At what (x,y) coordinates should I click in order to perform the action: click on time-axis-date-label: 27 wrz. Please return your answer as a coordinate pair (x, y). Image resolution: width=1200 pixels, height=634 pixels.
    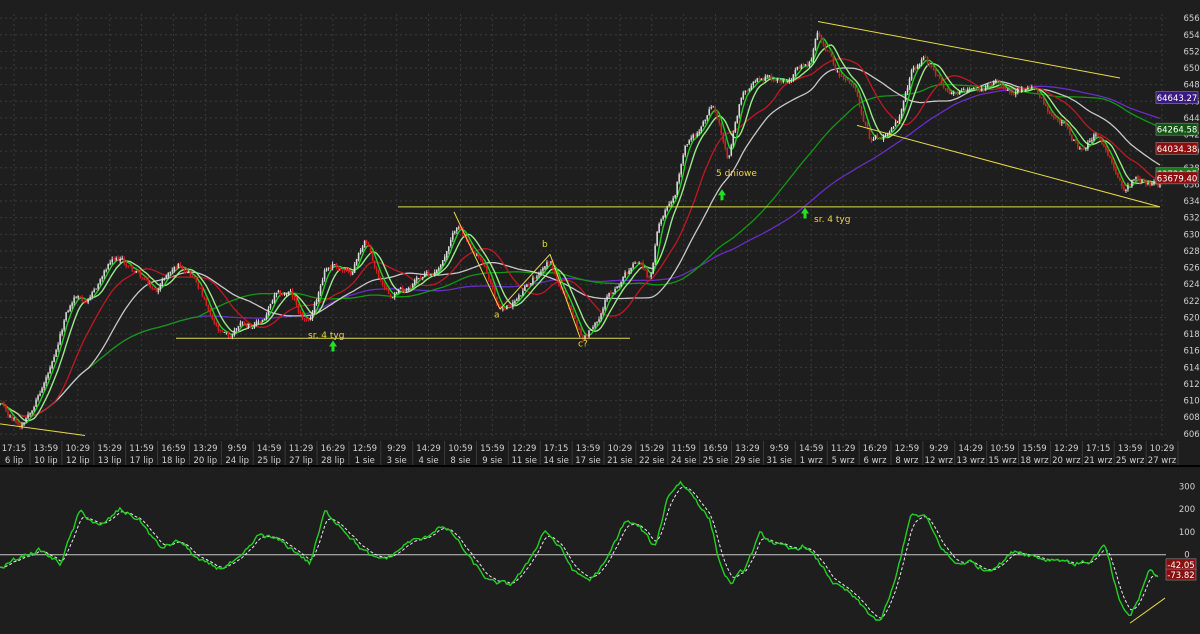
    Looking at the image, I should click on (1162, 461).